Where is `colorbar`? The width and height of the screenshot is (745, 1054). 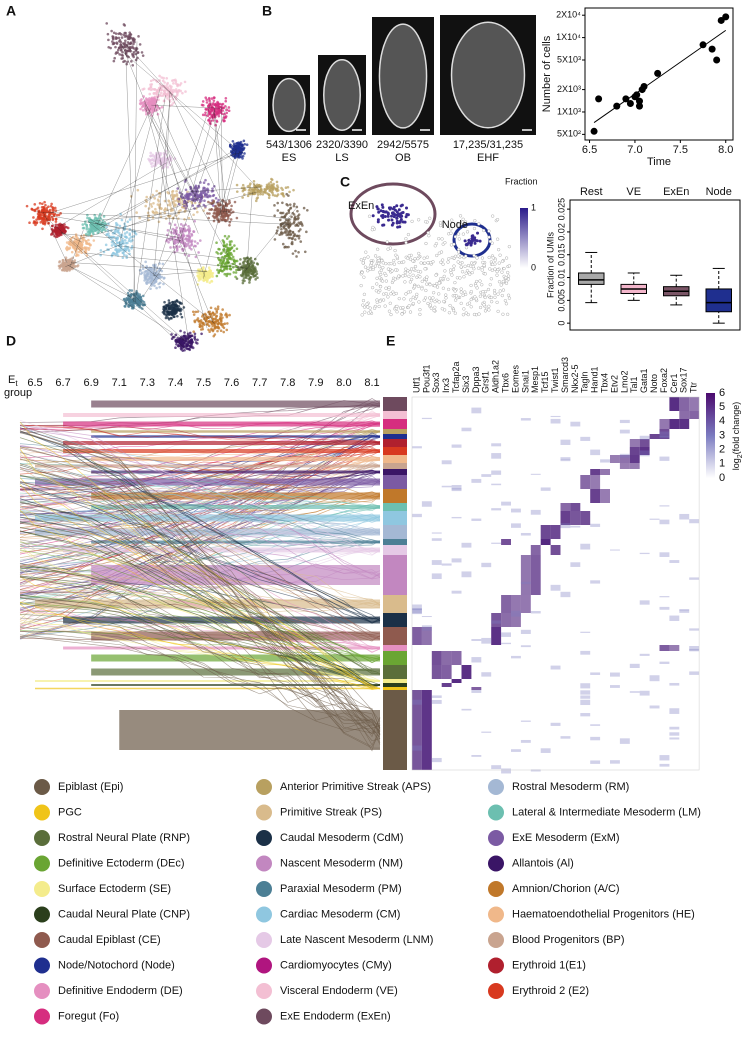
colorbar is located at coordinates (710, 435).